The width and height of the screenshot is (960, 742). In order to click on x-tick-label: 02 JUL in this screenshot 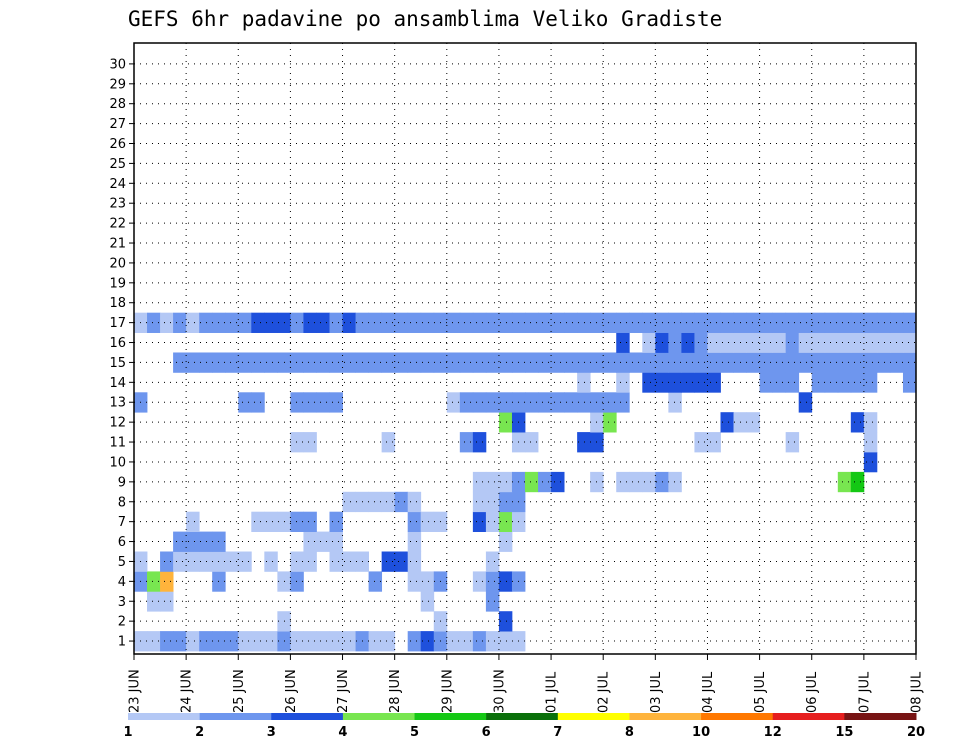, I will do `click(604, 692)`.